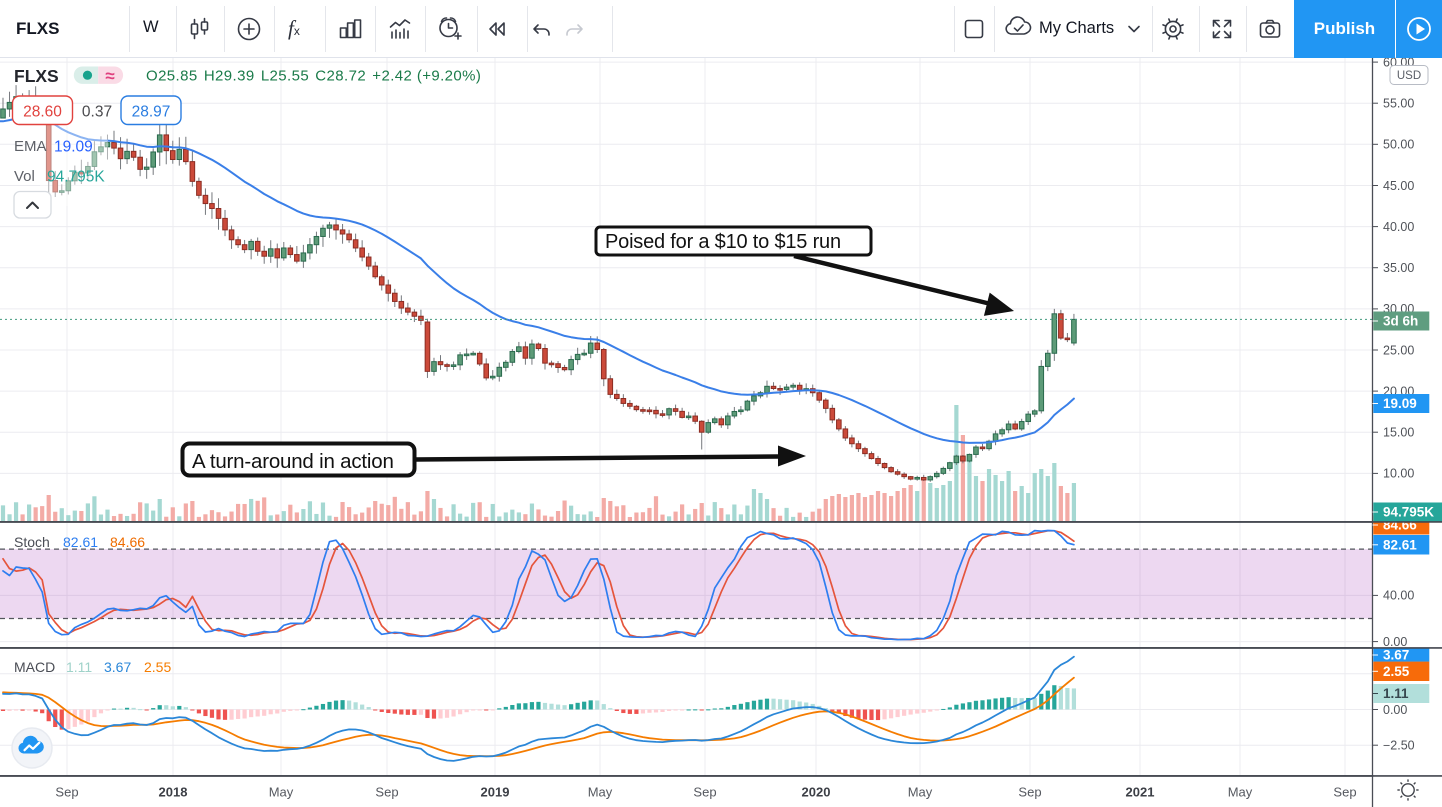 Image resolution: width=1442 pixels, height=807 pixels. I want to click on svg-text: A turn-around in action, so click(293, 461).